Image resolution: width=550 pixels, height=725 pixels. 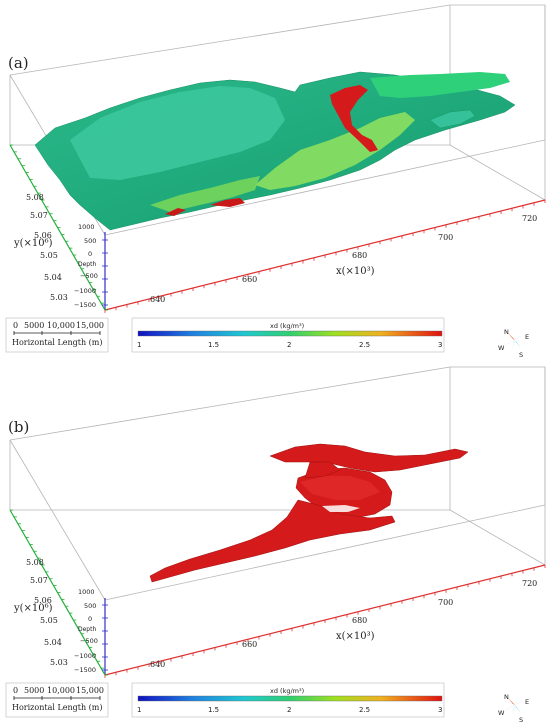 I want to click on model-red-vein, so click(x=354, y=118).